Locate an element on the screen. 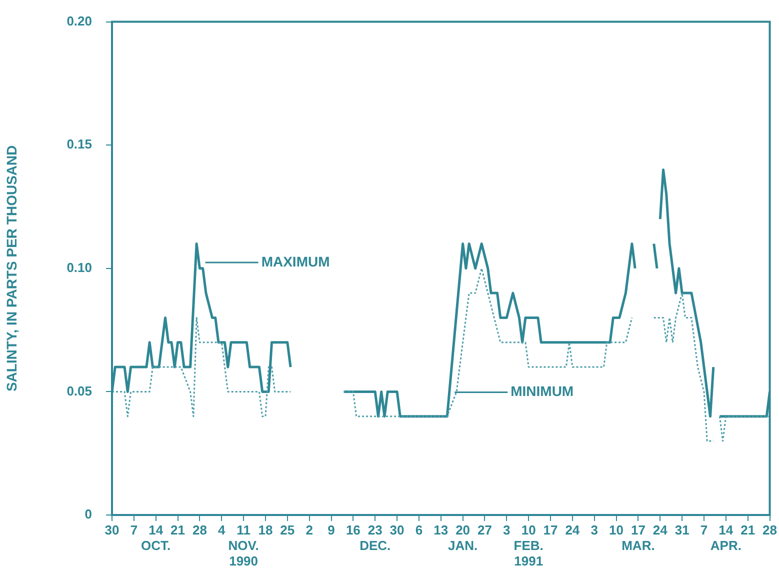 The height and width of the screenshot is (578, 779). y-tick-label: 0 is located at coordinates (88, 514).